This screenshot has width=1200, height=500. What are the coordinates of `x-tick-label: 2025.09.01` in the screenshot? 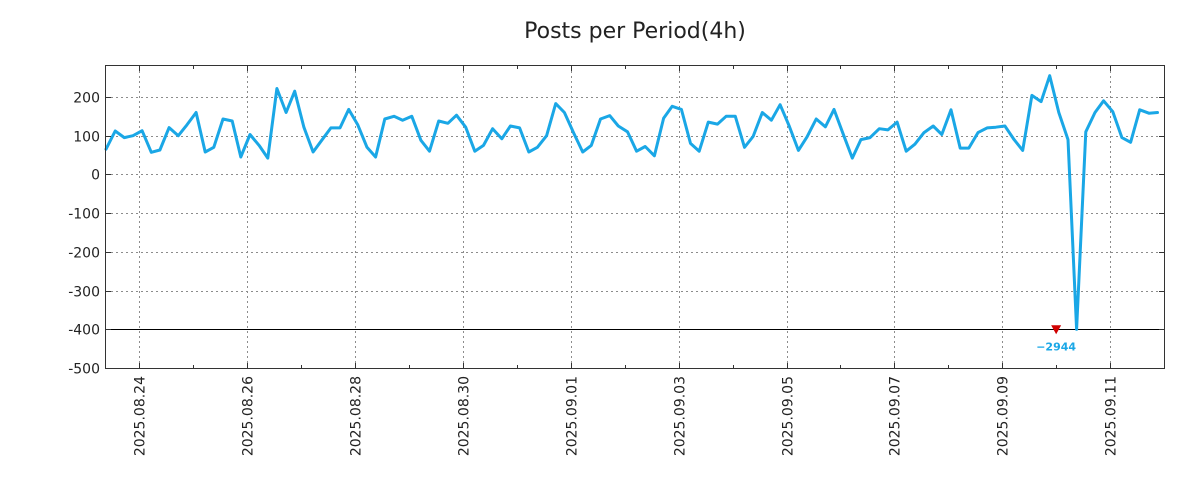 It's located at (573, 416).